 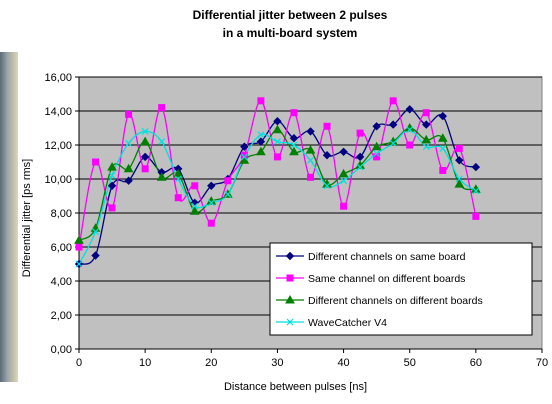 I want to click on legend-label: Different channels on same board, so click(x=387, y=257).